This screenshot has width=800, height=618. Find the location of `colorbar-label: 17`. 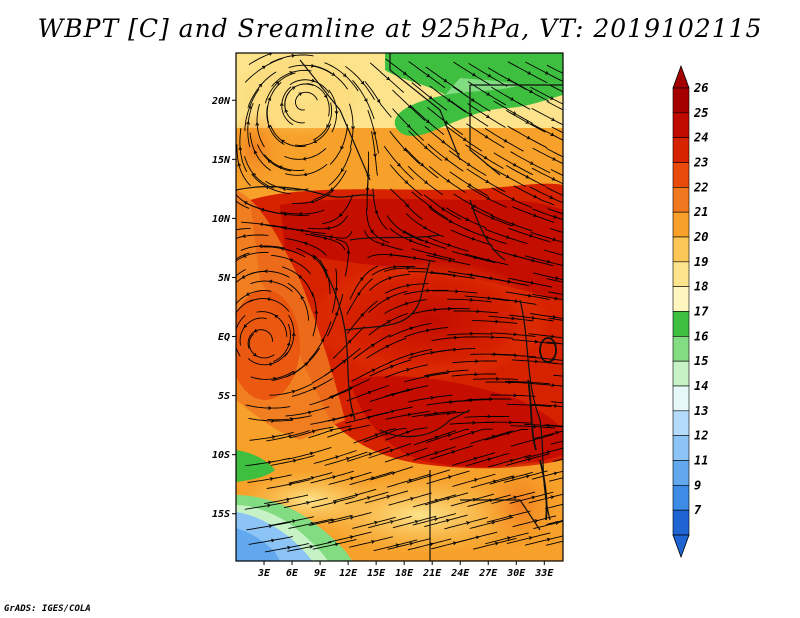

colorbar-label: 17 is located at coordinates (701, 312).